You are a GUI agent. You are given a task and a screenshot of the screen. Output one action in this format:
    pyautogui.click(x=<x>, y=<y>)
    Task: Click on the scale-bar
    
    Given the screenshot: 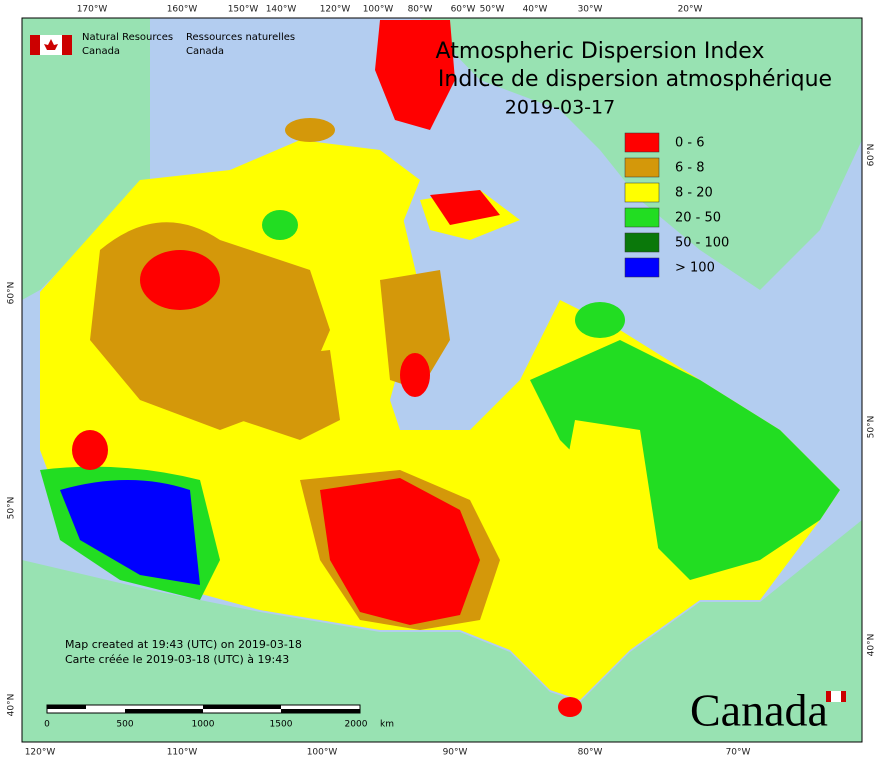 What is the action you would take?
    pyautogui.click(x=203, y=709)
    